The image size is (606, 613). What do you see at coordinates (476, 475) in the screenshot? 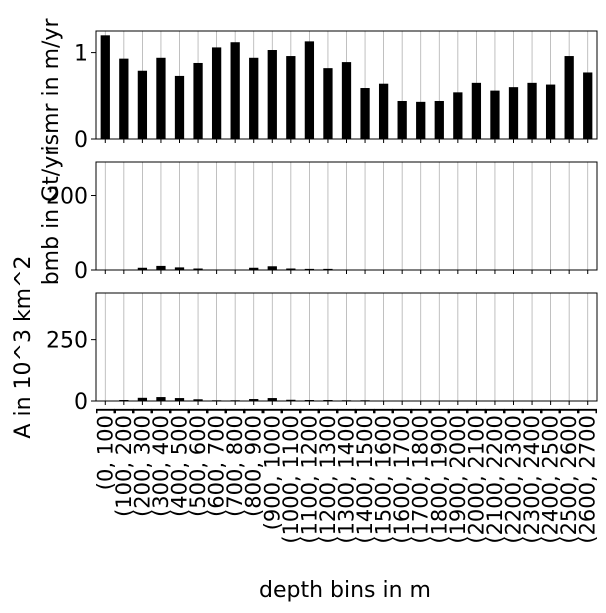
I see `x-tick-label-20: (2000, 2100]` at bounding box center [476, 475].